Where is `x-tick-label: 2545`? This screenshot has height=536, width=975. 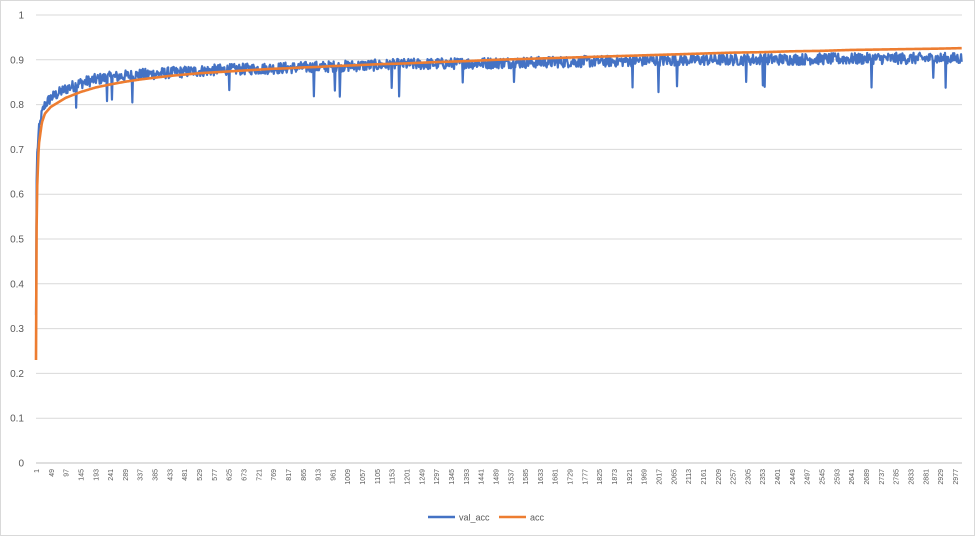 x-tick-label: 2545 is located at coordinates (823, 477).